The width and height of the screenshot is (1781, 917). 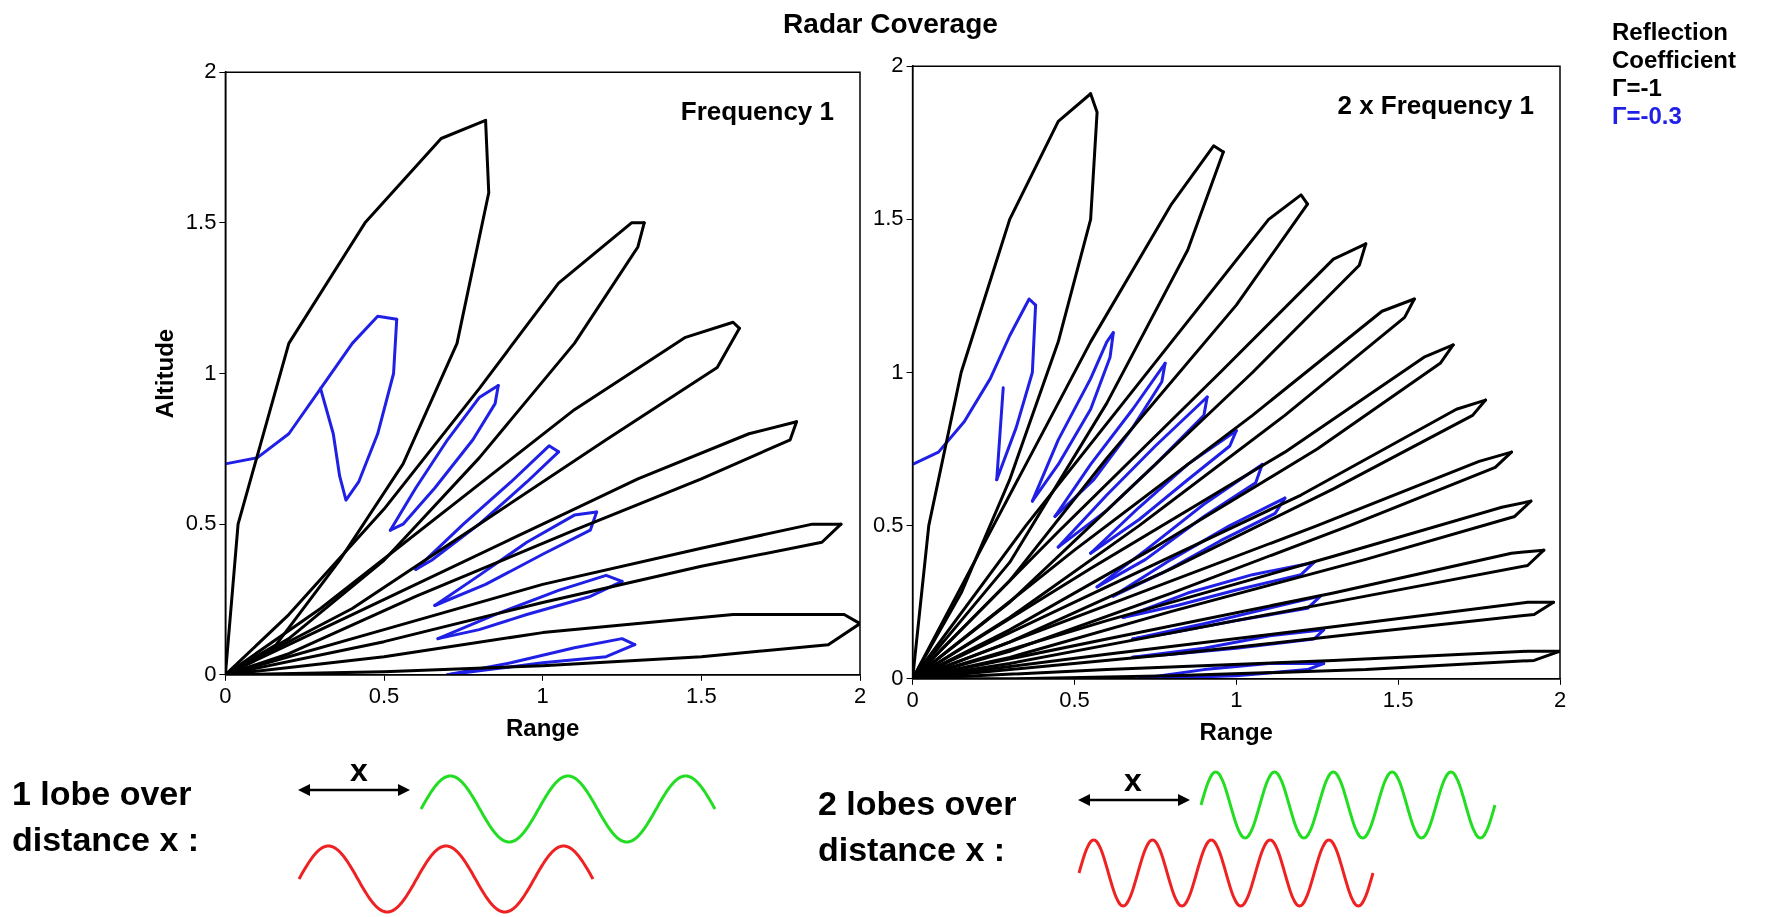 What do you see at coordinates (1637, 88) in the screenshot?
I see `text: Γ=-1` at bounding box center [1637, 88].